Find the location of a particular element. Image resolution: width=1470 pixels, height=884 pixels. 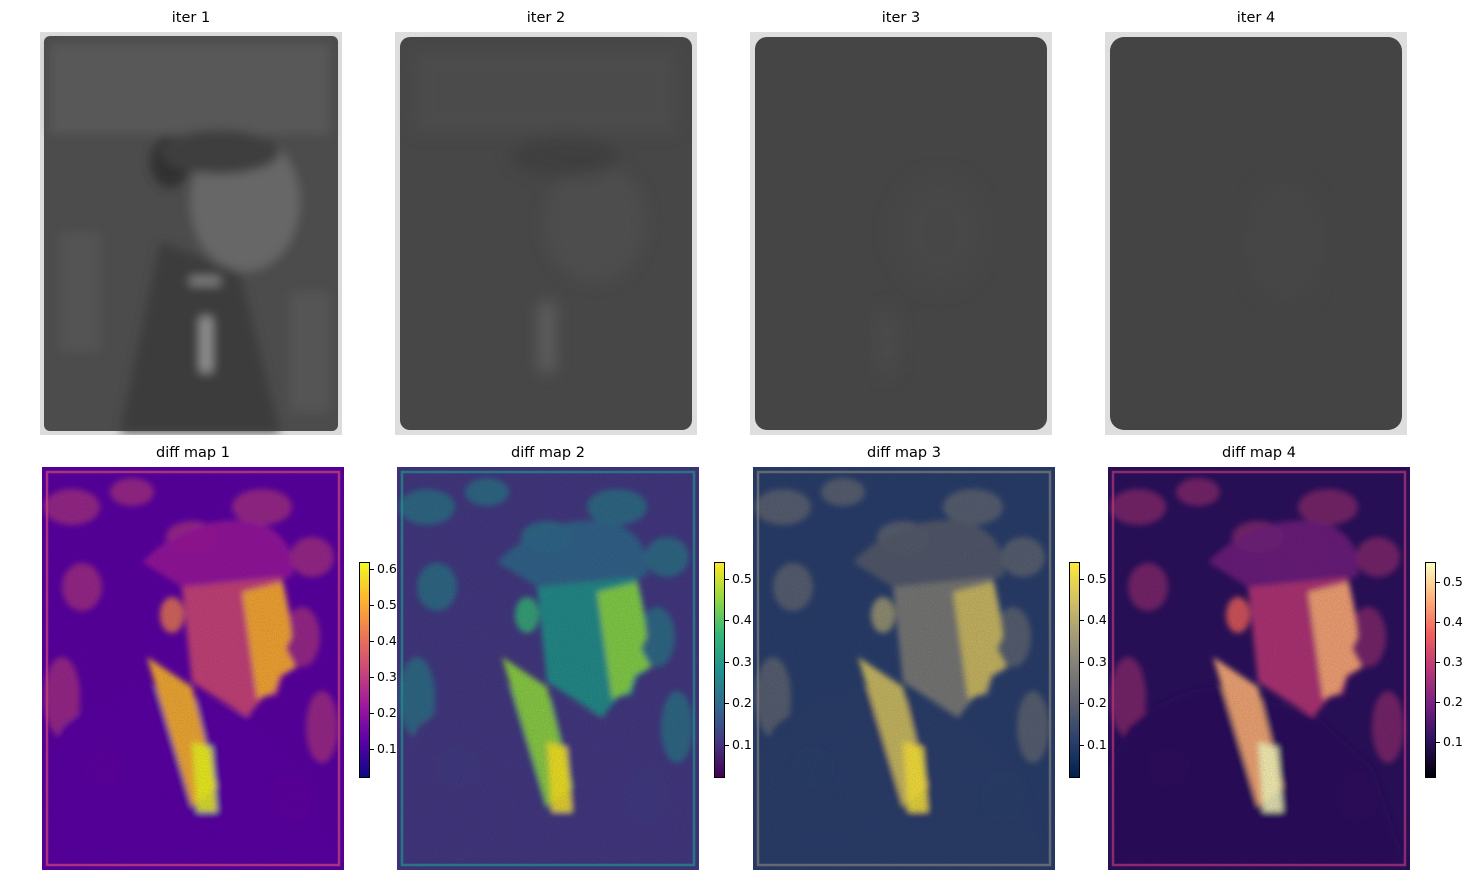

colorbar-4-tick-label: 0.1 is located at coordinates (1453, 741).